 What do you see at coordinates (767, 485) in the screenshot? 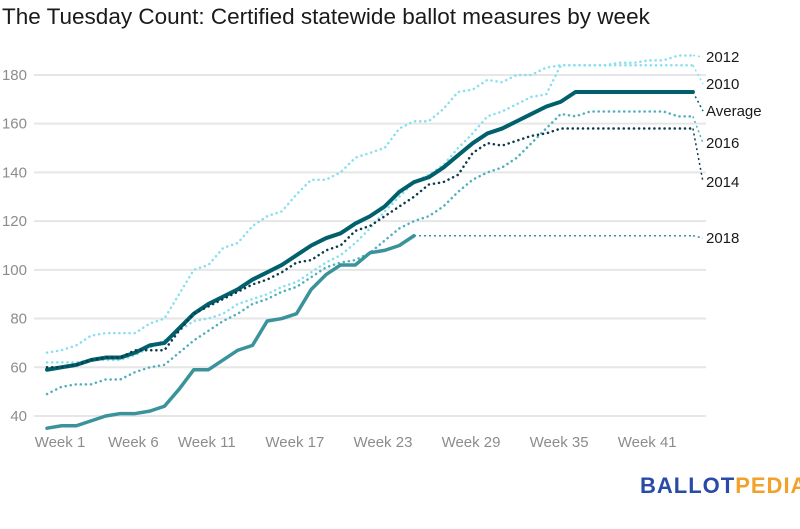
I see `logo-part-pedia: PEDIA` at bounding box center [767, 485].